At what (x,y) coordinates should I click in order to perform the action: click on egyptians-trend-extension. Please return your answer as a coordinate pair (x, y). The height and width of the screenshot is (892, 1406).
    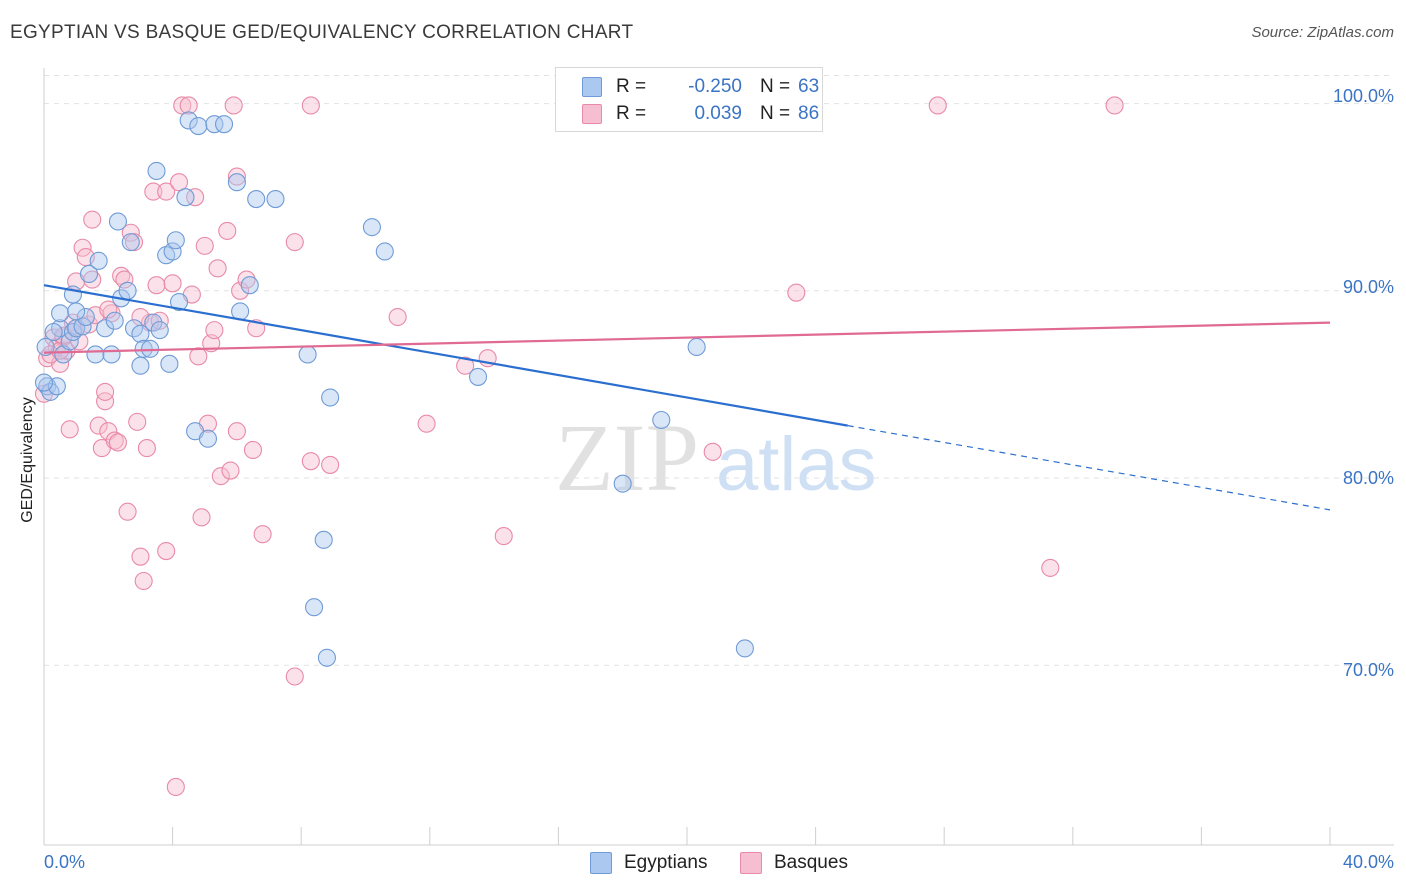
    Looking at the image, I should click on (1089, 468).